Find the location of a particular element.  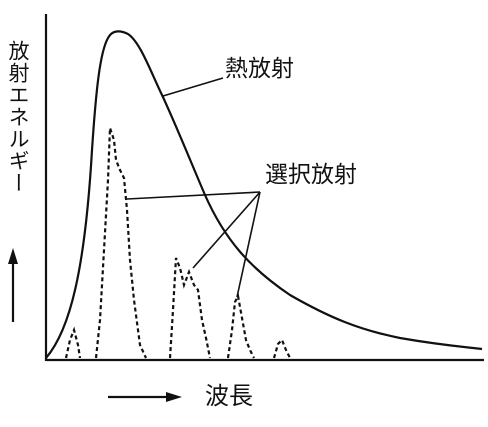

selective-leader-lines is located at coordinates (193, 244).